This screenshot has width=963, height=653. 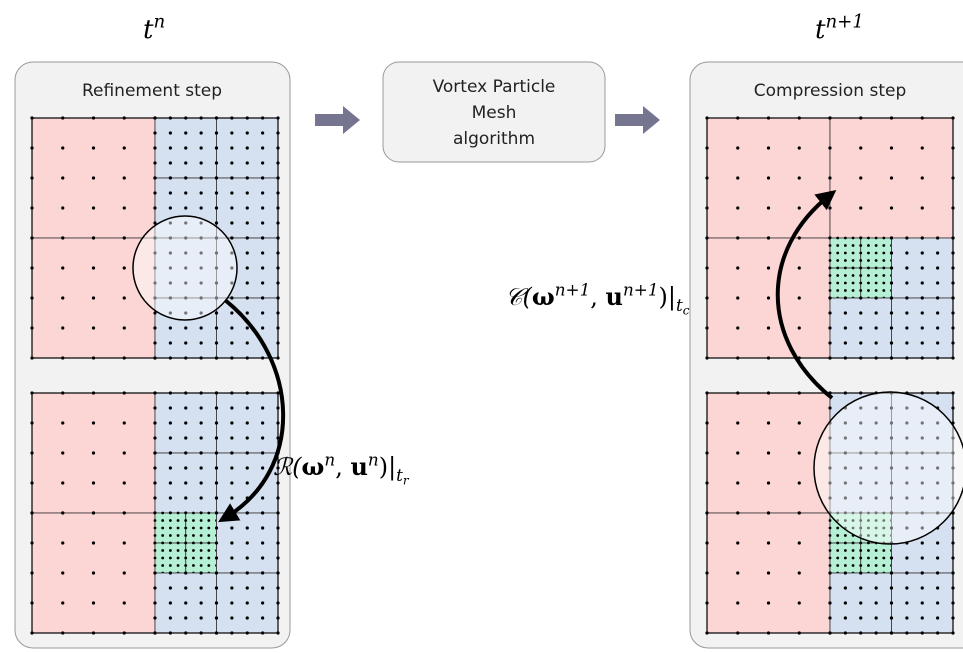 What do you see at coordinates (597, 297) in the screenshot?
I see `formula-part: ,` at bounding box center [597, 297].